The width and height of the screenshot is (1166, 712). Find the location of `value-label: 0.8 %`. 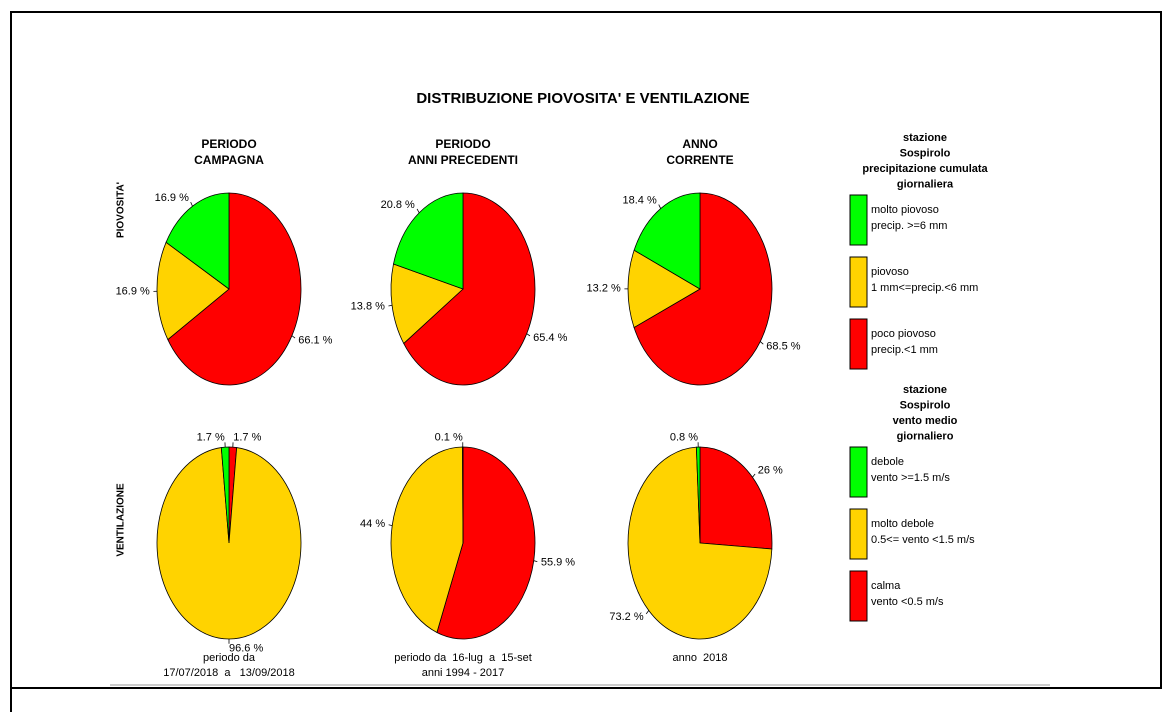

value-label: 0.8 % is located at coordinates (684, 437).